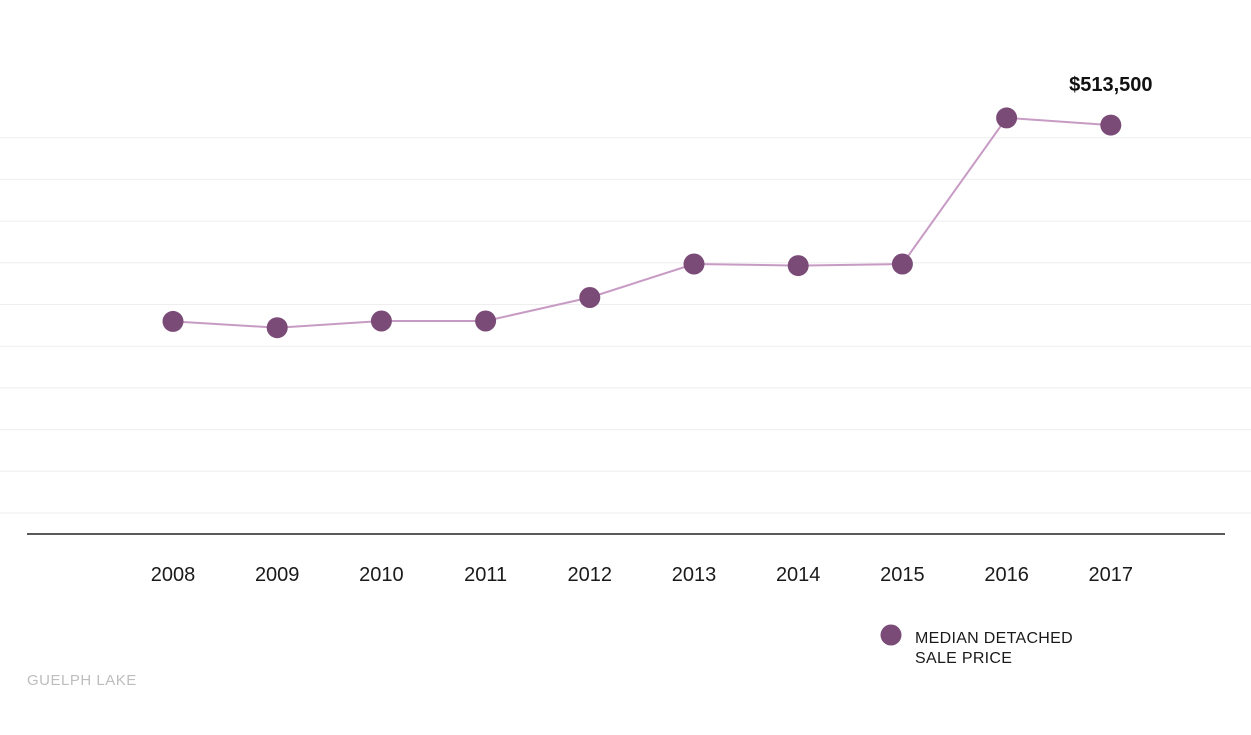 This screenshot has height=735, width=1251. I want to click on legend: MEDIAN DETACHED SALE PRICE, so click(976, 645).